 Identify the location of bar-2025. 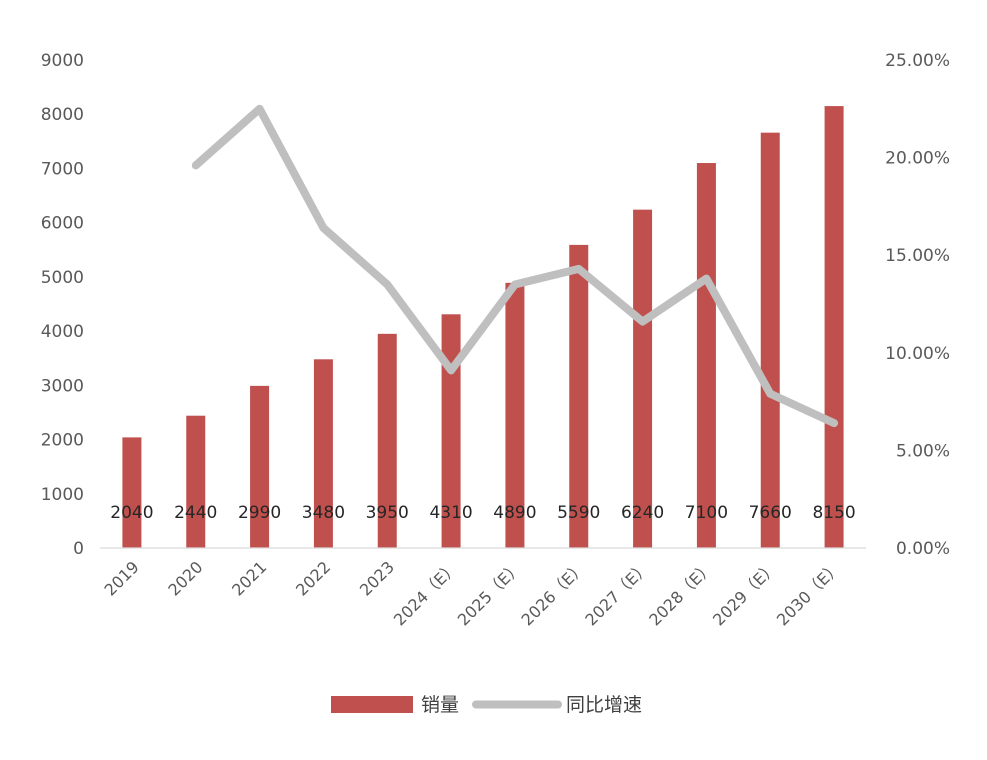
(515, 415).